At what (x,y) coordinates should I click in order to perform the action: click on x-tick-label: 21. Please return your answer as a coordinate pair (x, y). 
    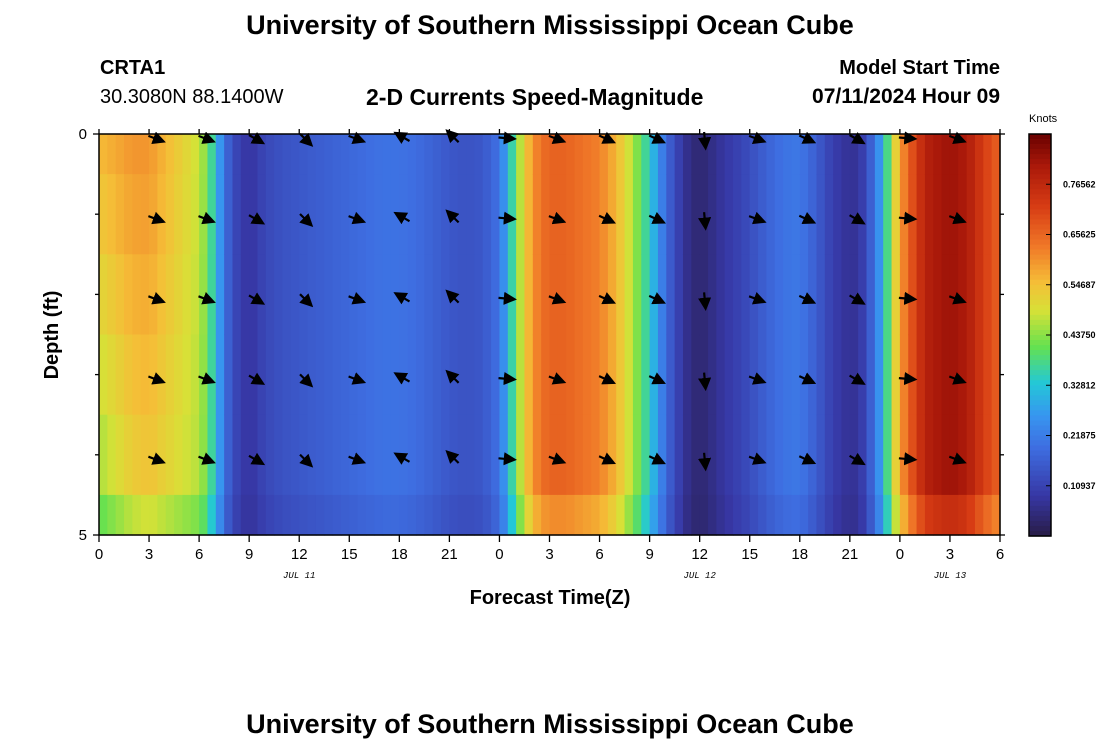
    Looking at the image, I should click on (849, 554).